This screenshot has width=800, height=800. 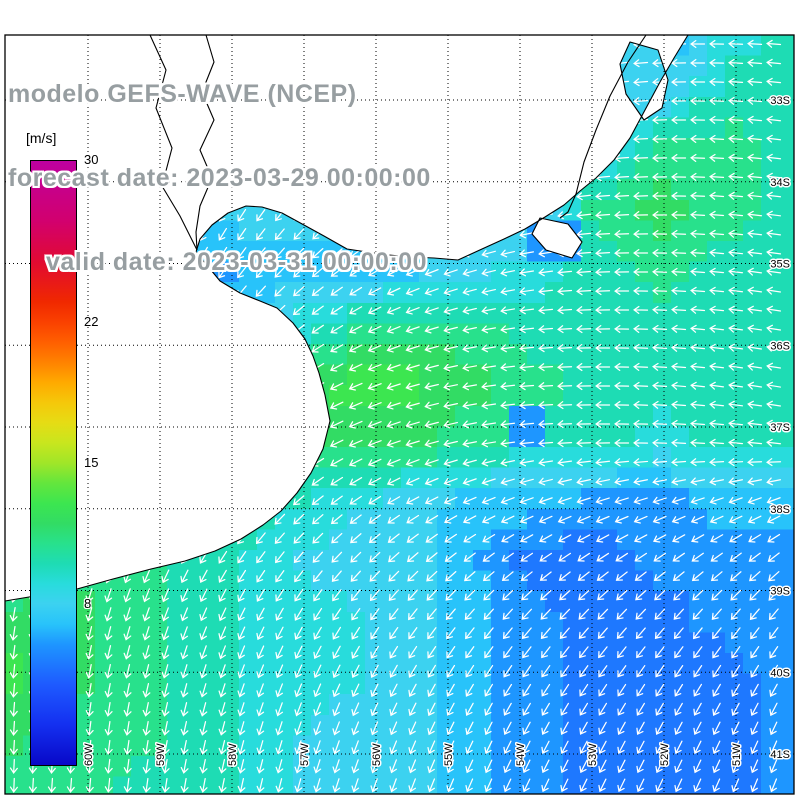 What do you see at coordinates (53, 463) in the screenshot?
I see `colorbar-gradient` at bounding box center [53, 463].